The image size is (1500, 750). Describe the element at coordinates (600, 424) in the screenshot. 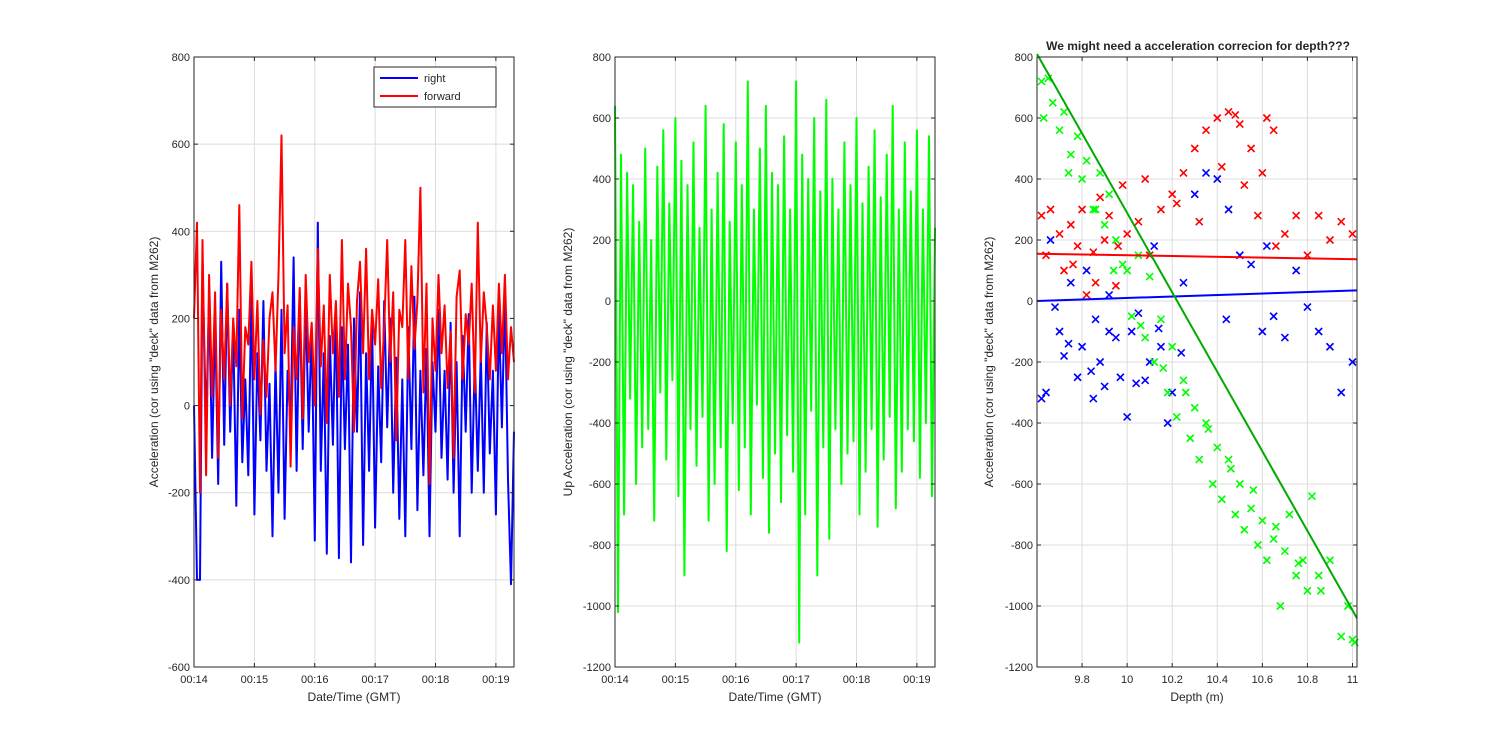

I see `y-tick-label: -400` at that location.